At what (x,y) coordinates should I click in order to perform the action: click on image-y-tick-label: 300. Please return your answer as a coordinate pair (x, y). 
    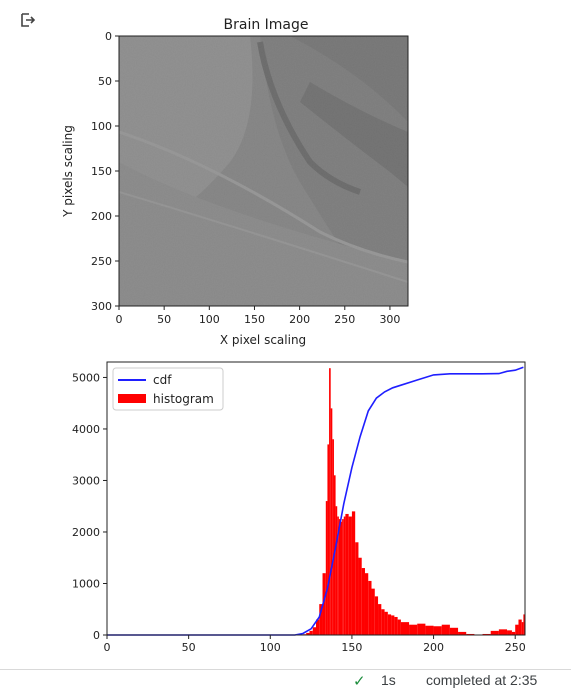
    Looking at the image, I should click on (101, 306).